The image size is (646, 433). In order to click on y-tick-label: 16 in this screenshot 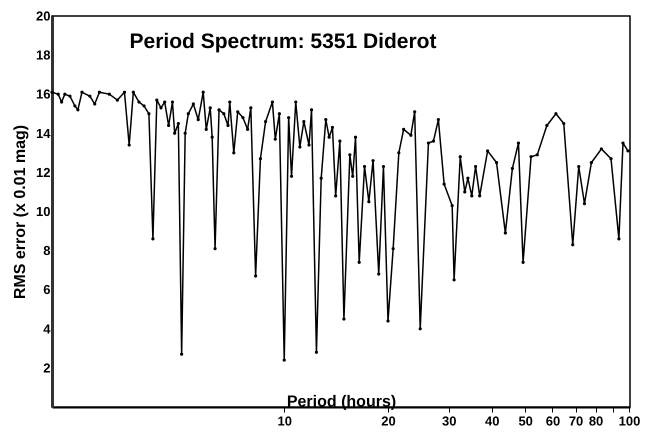, I will do `click(43, 94)`.